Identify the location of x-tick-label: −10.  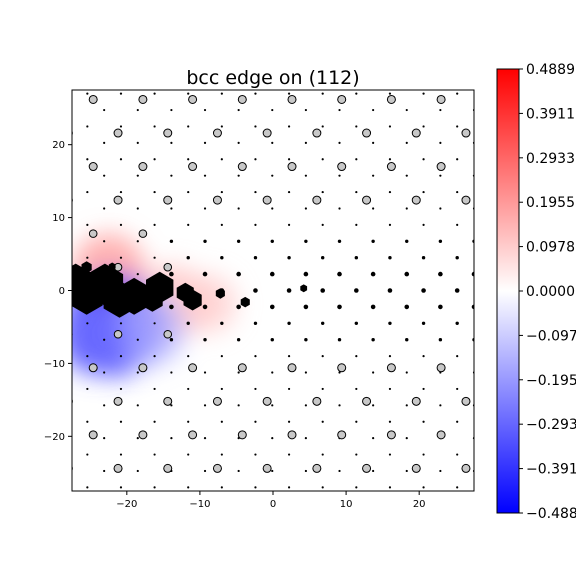
(199, 504).